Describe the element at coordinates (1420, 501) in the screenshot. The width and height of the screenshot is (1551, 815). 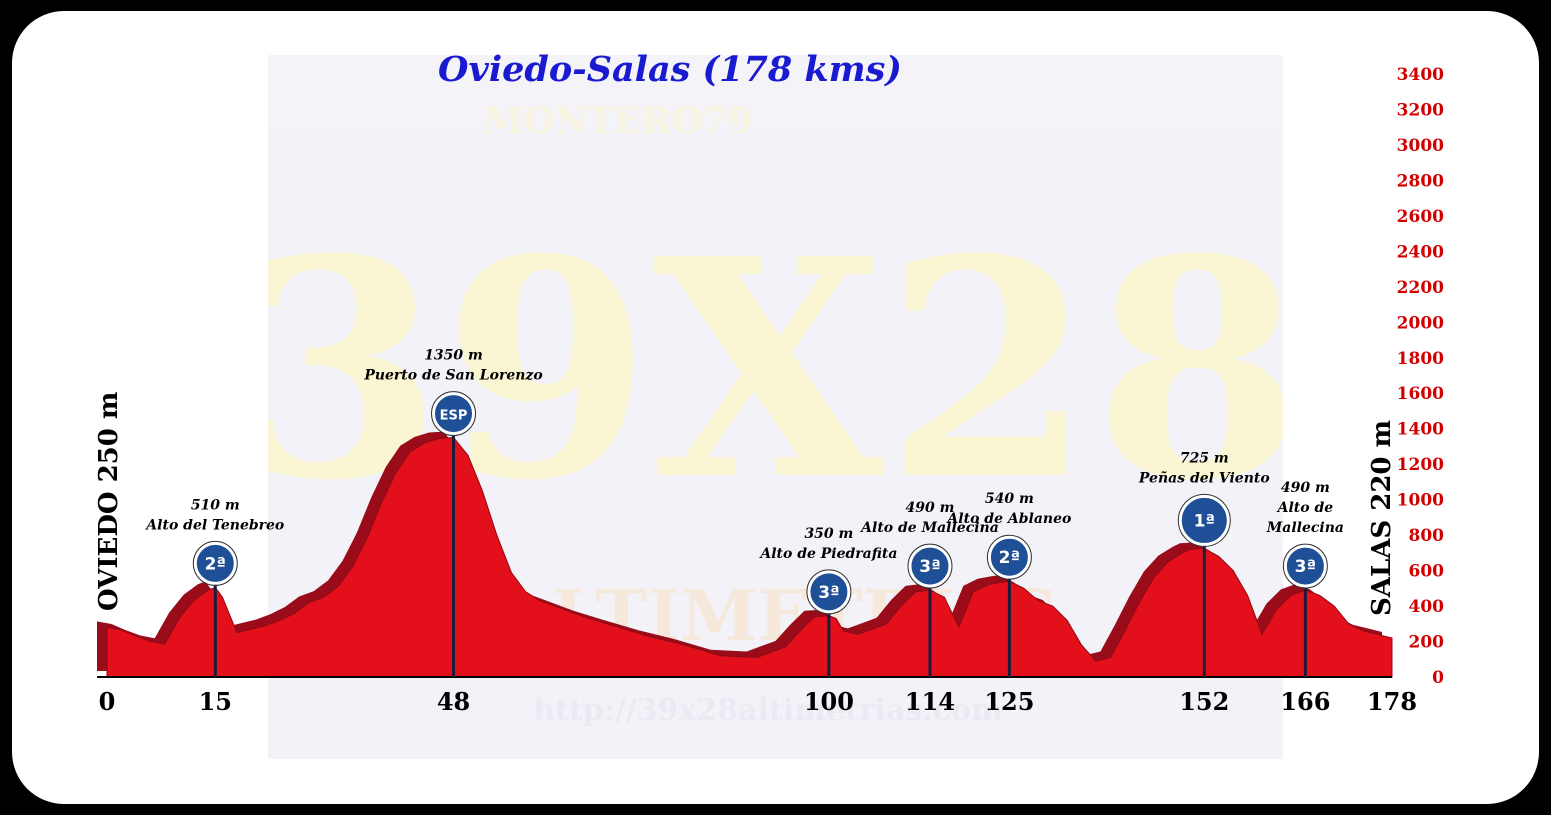
I see `y-tick-label: 1000` at that location.